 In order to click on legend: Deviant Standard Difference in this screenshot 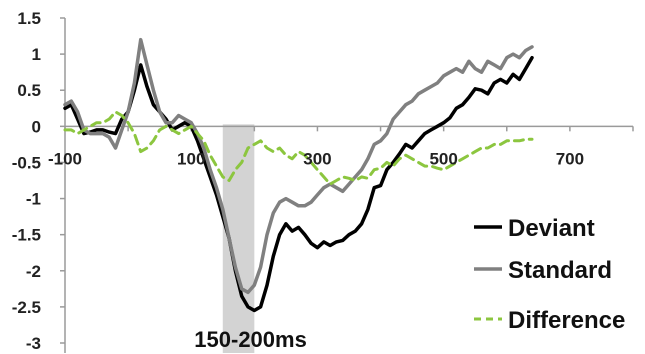, I will do `click(549, 274)`.